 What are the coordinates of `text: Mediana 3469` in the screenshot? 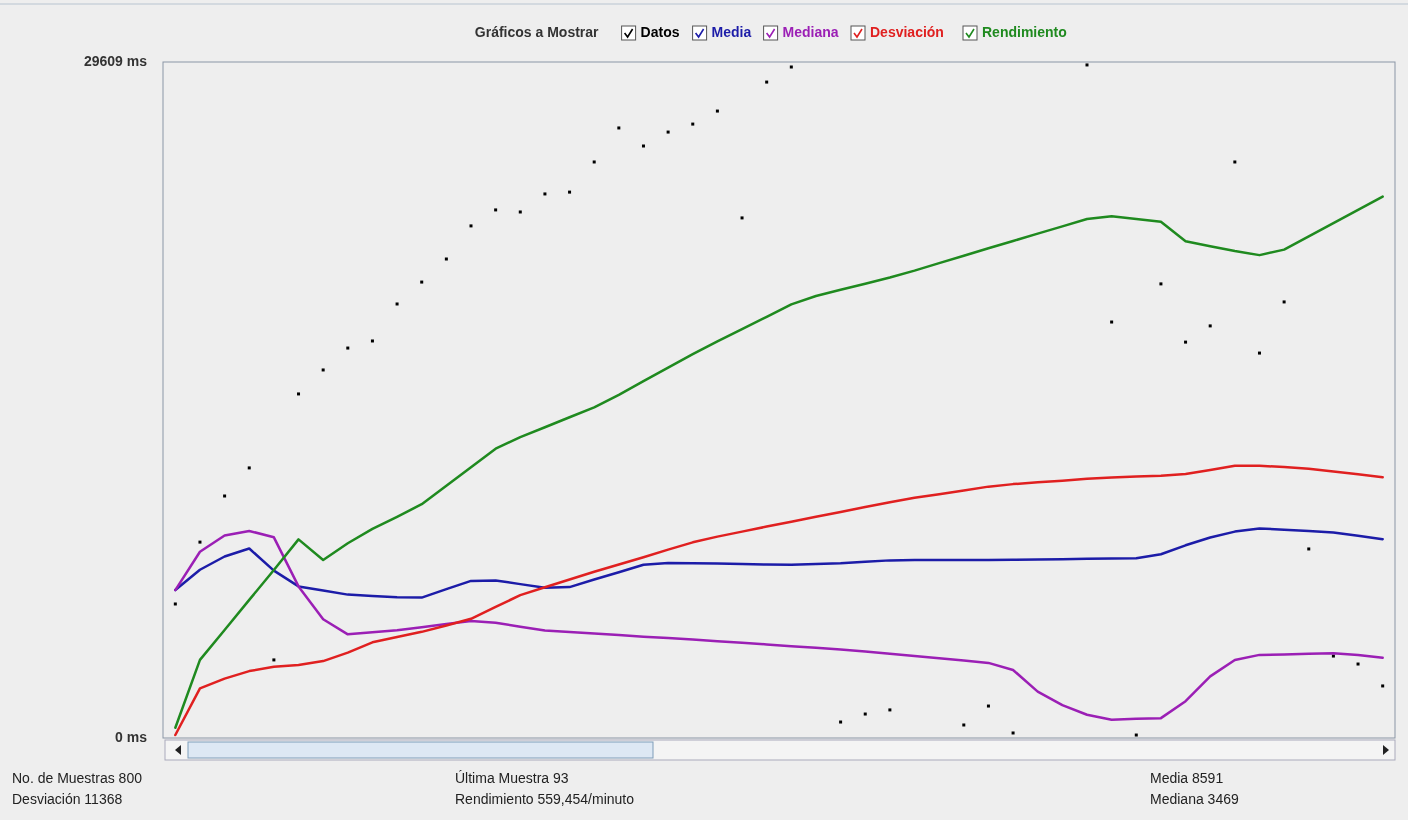 It's located at (1194, 799).